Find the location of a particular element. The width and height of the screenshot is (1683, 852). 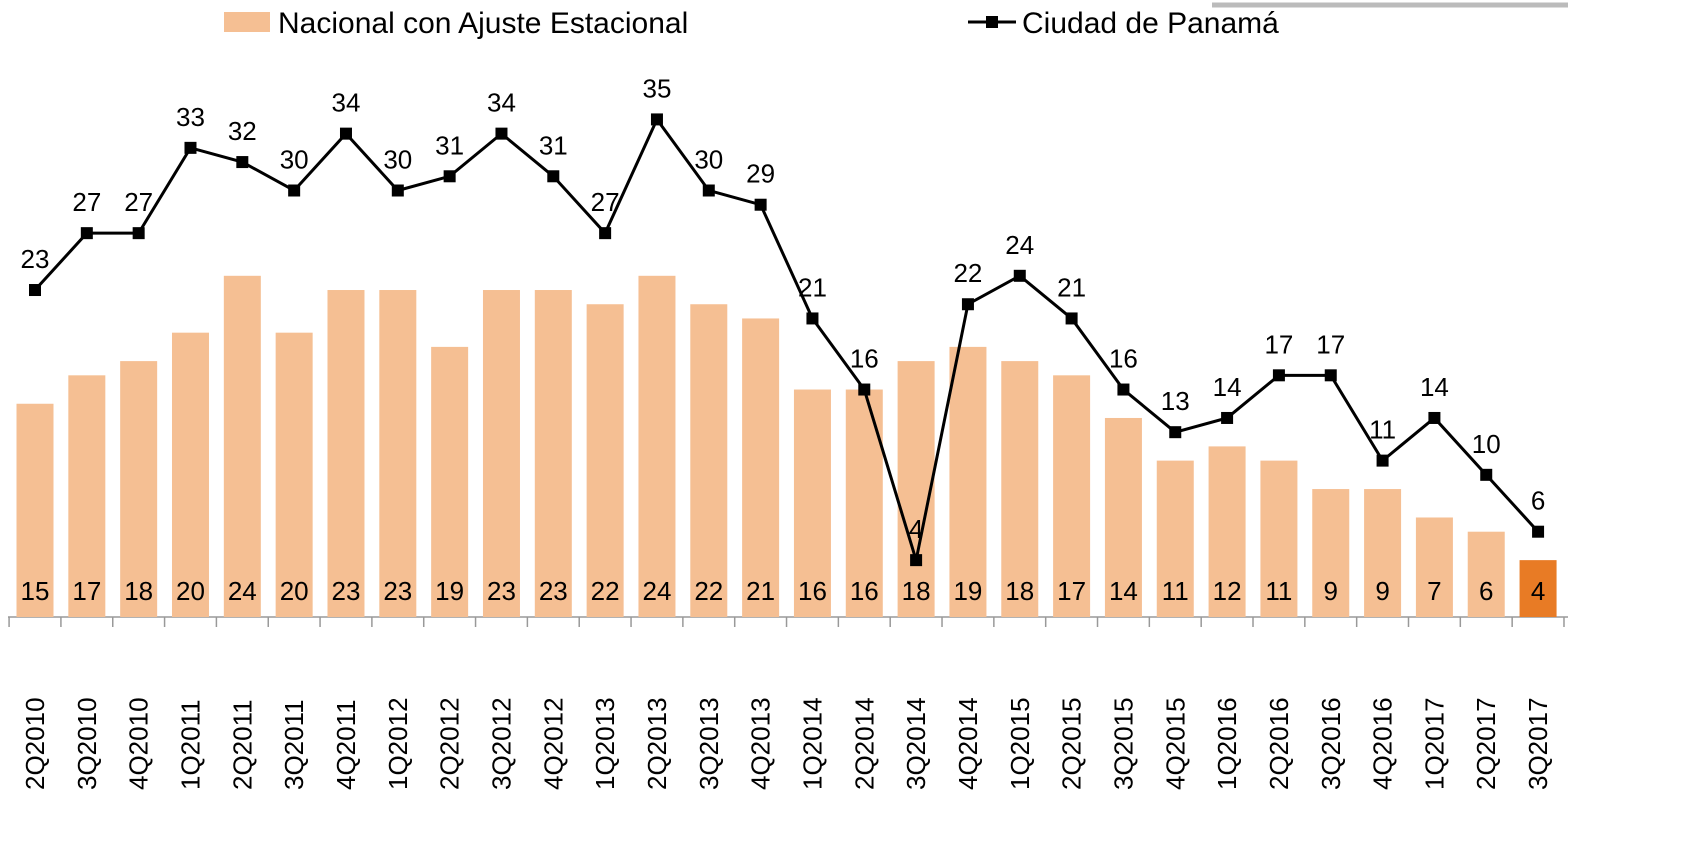

x-tick-label: 4Q2015 is located at coordinates (1175, 743).